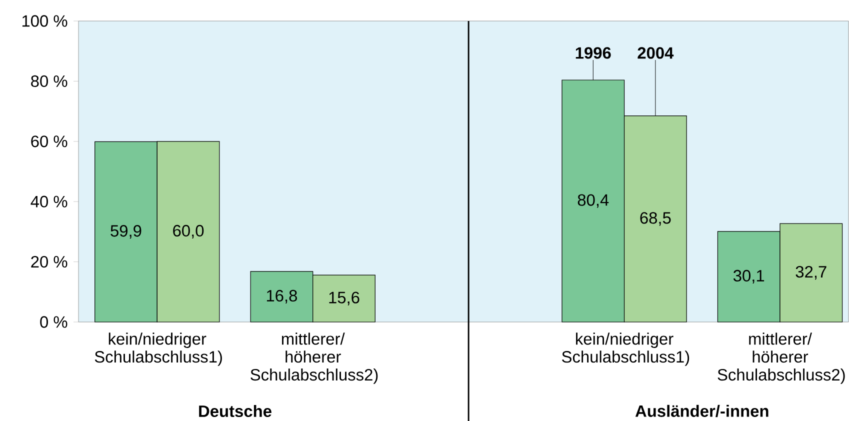  Describe the element at coordinates (593, 201) in the screenshot. I see `data-label: 80,4` at that location.